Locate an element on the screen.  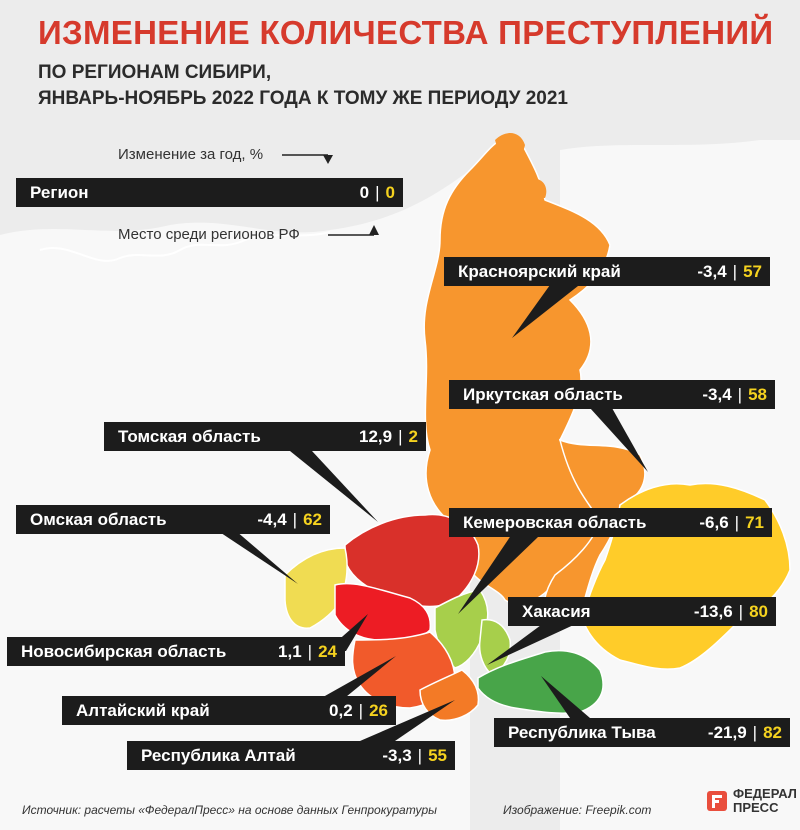
legend-sample-change: 0 is located at coordinates (364, 192).